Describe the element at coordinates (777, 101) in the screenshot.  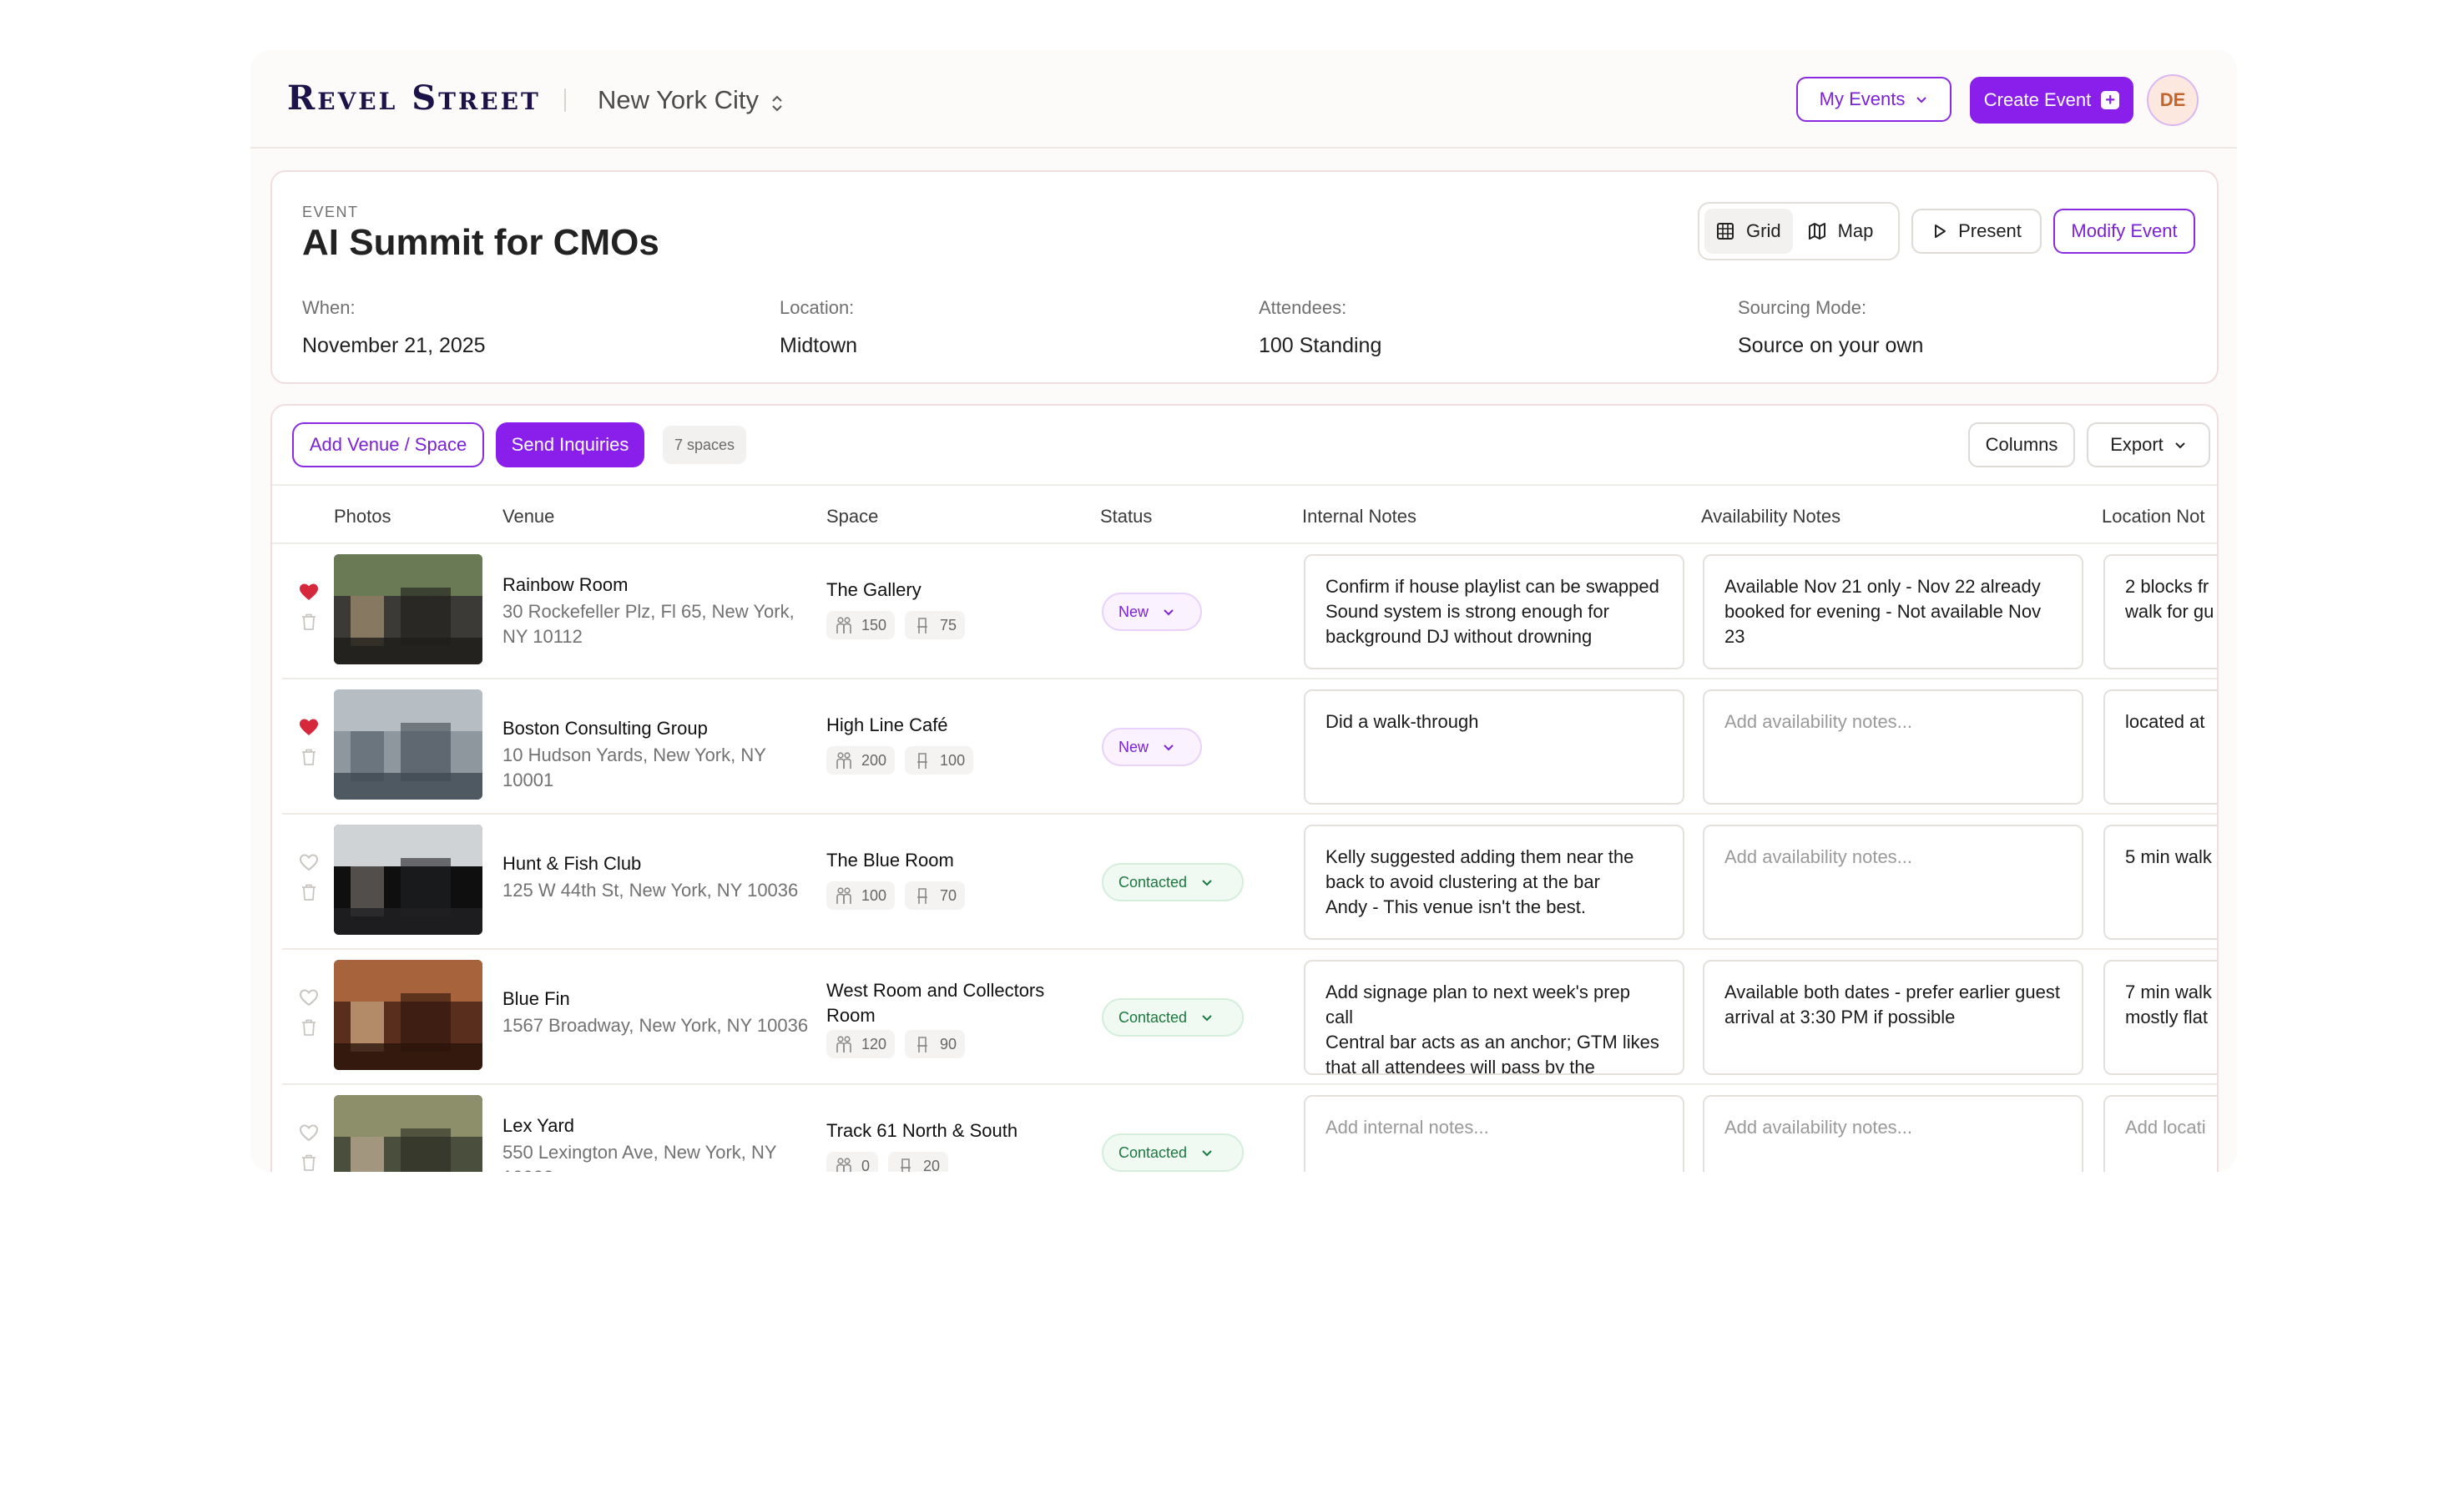
I see `chevron-up-down-icon` at that location.